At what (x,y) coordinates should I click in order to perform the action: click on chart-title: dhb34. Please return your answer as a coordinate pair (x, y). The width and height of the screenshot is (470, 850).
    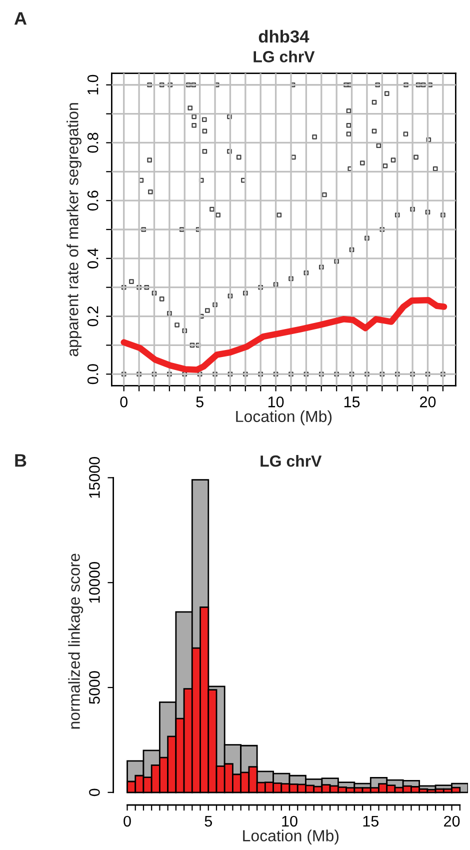
    Looking at the image, I should click on (284, 36).